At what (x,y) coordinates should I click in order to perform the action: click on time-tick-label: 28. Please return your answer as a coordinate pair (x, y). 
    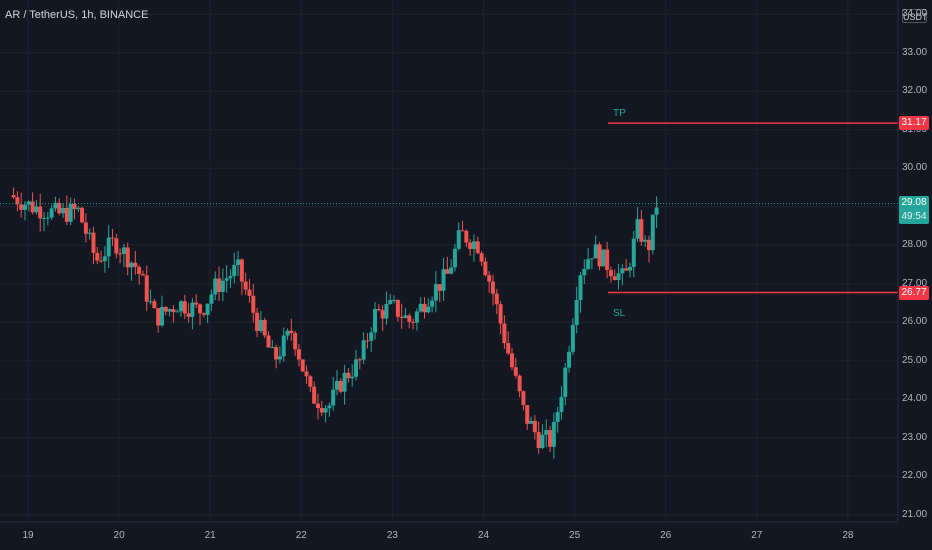
    Looking at the image, I should click on (848, 535).